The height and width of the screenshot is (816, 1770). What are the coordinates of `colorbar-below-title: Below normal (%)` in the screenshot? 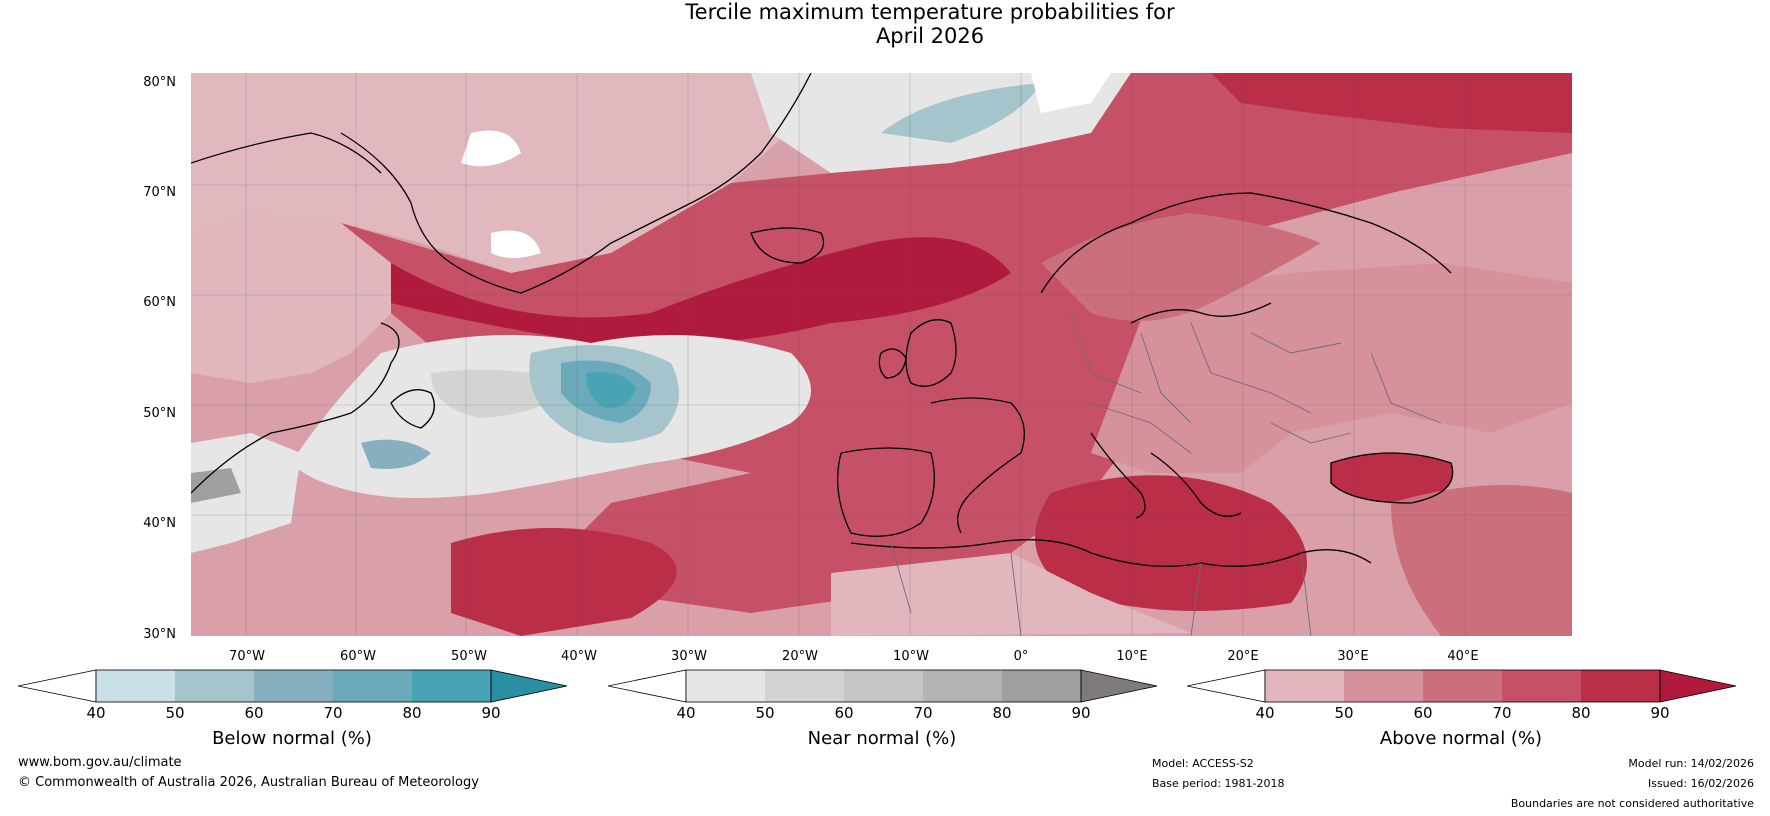 It's located at (292, 738).